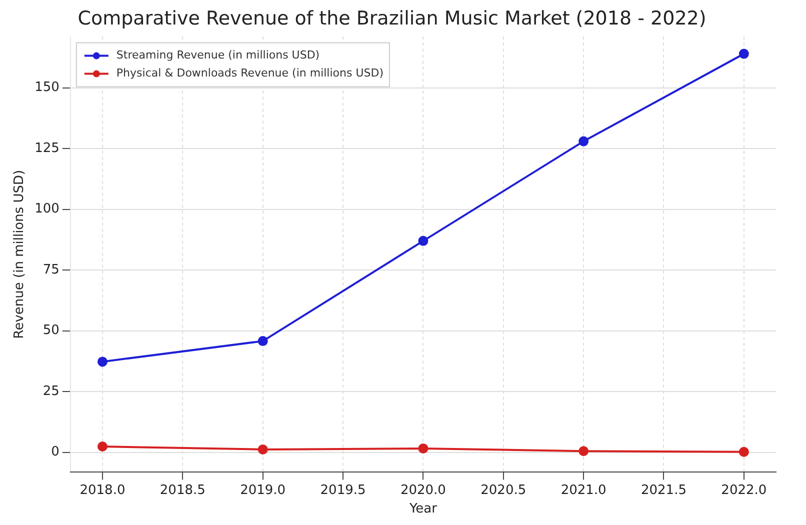 This screenshot has height=525, width=806. I want to click on x-tick-label: 2020.5, so click(503, 490).